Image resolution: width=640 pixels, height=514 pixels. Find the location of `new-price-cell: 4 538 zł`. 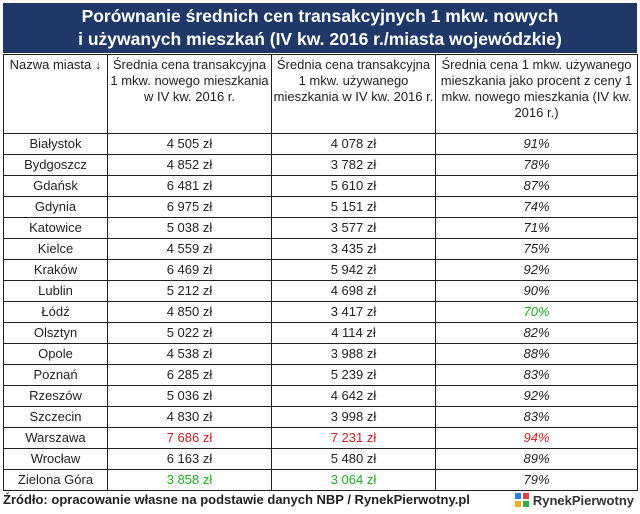

new-price-cell: 4 538 zł is located at coordinates (189, 354).